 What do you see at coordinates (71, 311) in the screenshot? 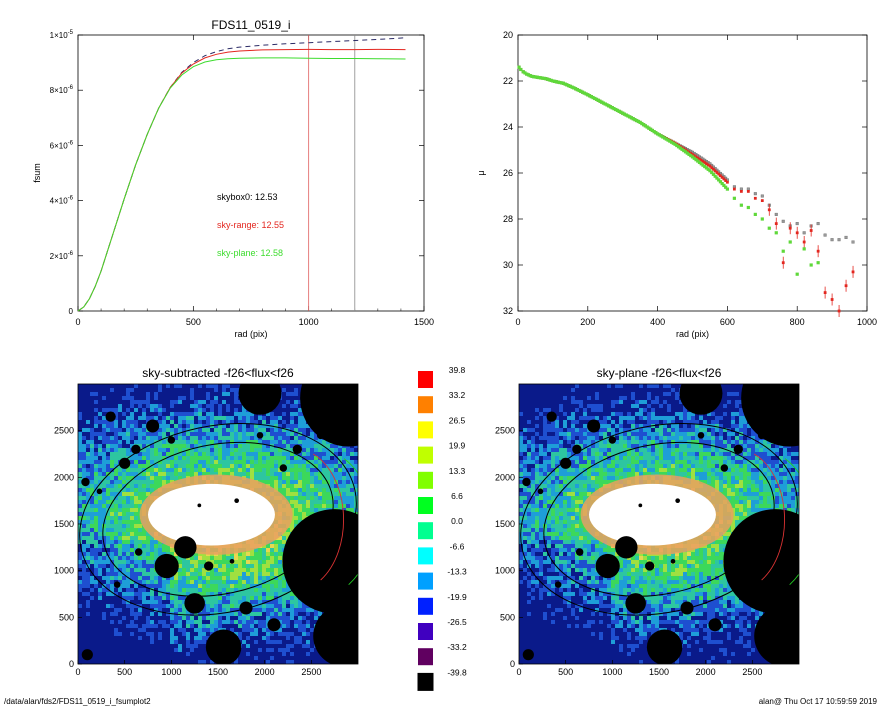
I see `fsum-ytick-label: 0` at bounding box center [71, 311].